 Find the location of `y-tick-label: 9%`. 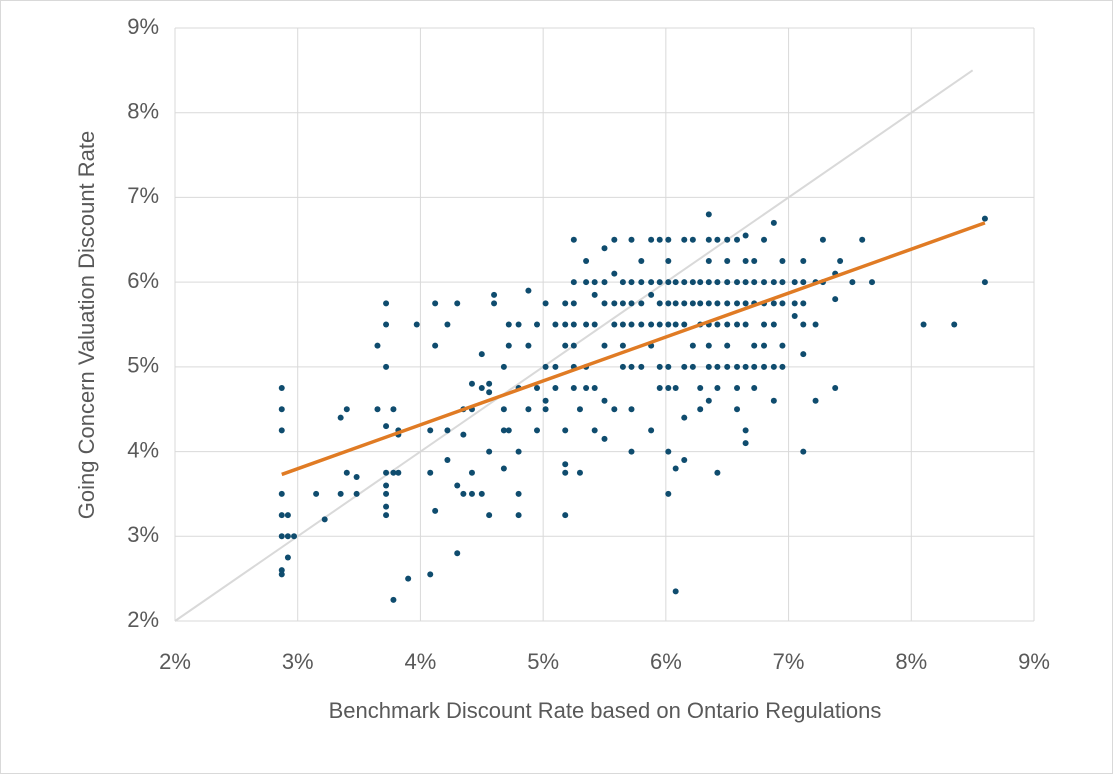

y-tick-label: 9% is located at coordinates (143, 26).